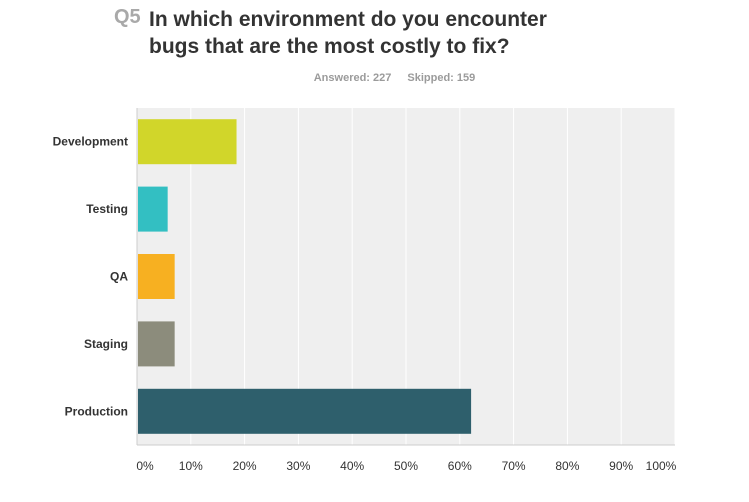 The image size is (749, 502). I want to click on x-tick-label: 10%, so click(191, 466).